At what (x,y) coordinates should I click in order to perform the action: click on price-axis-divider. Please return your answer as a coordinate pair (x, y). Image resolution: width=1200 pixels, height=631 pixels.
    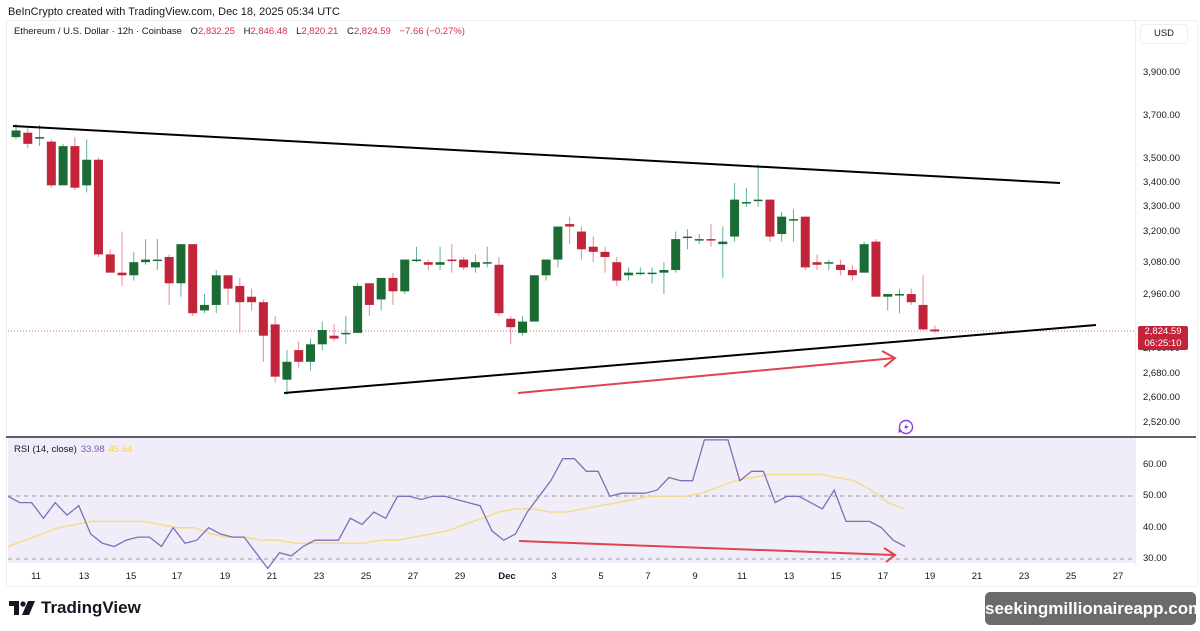
    Looking at the image, I should click on (1135, 292).